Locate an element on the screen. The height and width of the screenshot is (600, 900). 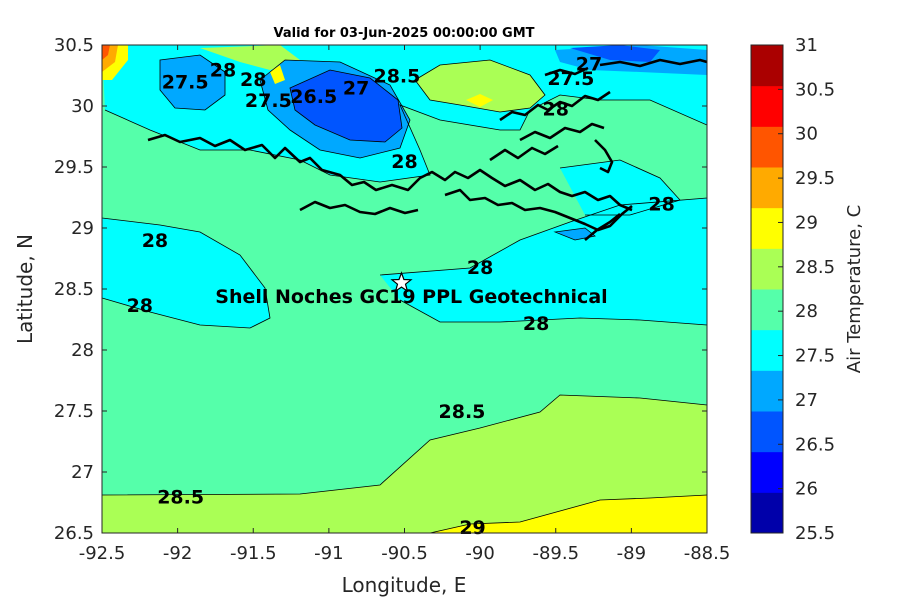
colorbar-tick-label: 29 is located at coordinates (806, 222).